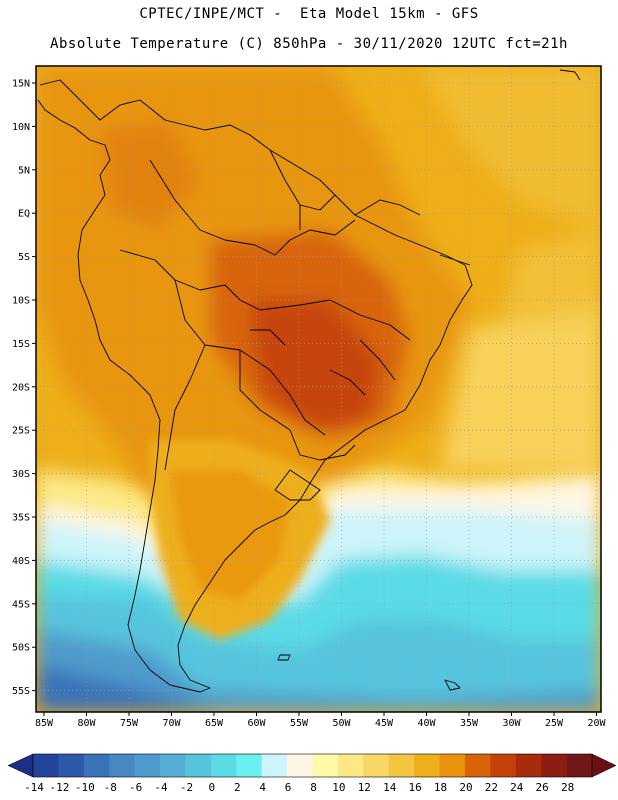  I want to click on colorbar-label: -12, so click(59, 787).